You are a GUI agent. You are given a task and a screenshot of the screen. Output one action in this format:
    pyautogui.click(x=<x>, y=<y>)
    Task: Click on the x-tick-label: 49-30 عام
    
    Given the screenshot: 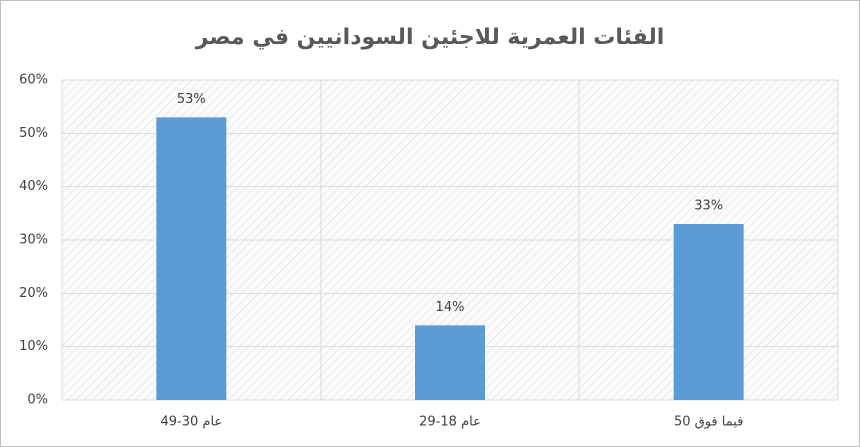 What is the action you would take?
    pyautogui.click(x=191, y=422)
    